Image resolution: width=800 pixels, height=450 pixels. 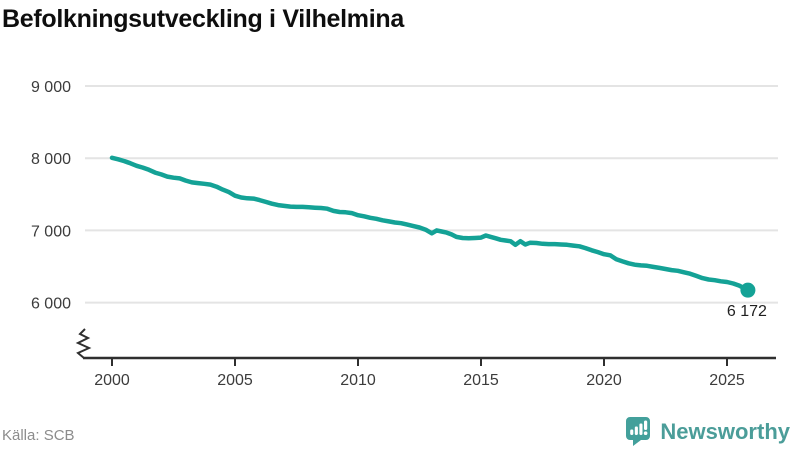 What do you see at coordinates (38, 435) in the screenshot?
I see `source-label: Källa: SCB` at bounding box center [38, 435].